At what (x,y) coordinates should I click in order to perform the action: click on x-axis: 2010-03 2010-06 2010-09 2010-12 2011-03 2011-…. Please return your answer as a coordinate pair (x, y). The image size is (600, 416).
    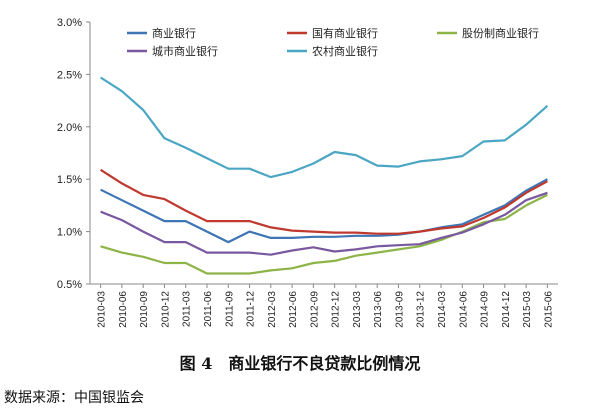
    Looking at the image, I should click on (324, 305).